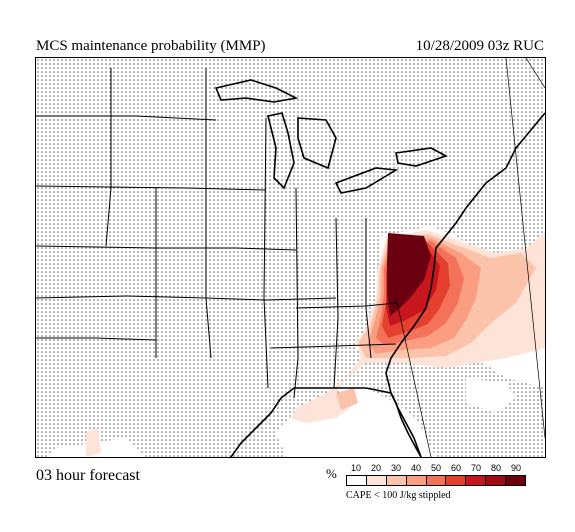  Describe the element at coordinates (475, 468) in the screenshot. I see `legend-label: 70` at that location.